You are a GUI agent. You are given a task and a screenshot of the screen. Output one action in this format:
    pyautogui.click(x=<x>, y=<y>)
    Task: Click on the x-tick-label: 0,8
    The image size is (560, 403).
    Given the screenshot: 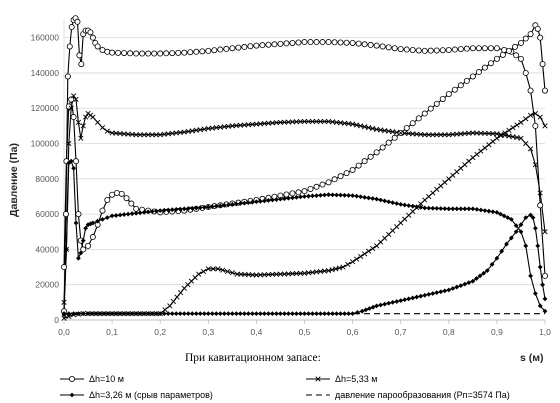 What is the action you would take?
    pyautogui.click(x=449, y=332)
    